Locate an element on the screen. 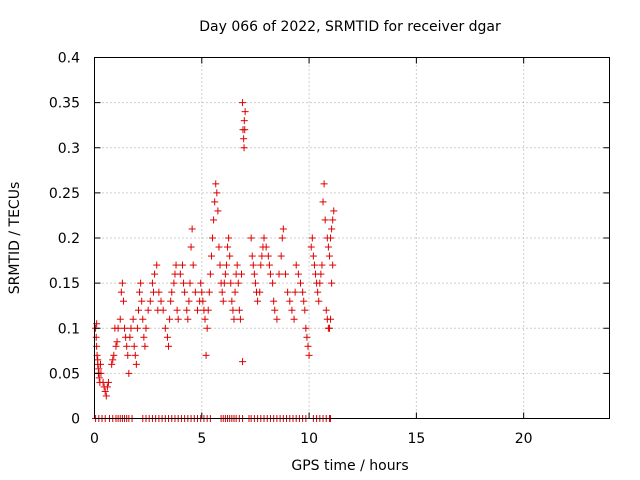 This screenshot has width=640, height=480. y-tick-label: 0.3 is located at coordinates (69, 149).